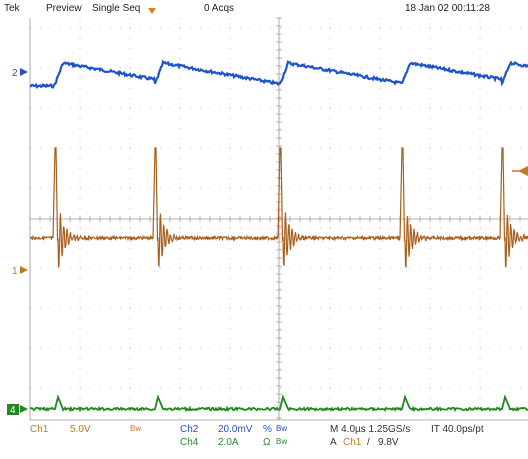  What do you see at coordinates (20, 73) in the screenshot?
I see `ch2-ground-marker: 2` at bounding box center [20, 73].